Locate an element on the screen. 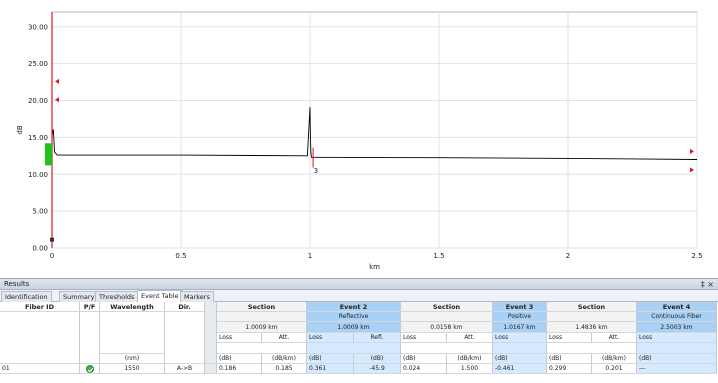 The image size is (718, 383). tab-event-table: Event Table is located at coordinates (160, 296).